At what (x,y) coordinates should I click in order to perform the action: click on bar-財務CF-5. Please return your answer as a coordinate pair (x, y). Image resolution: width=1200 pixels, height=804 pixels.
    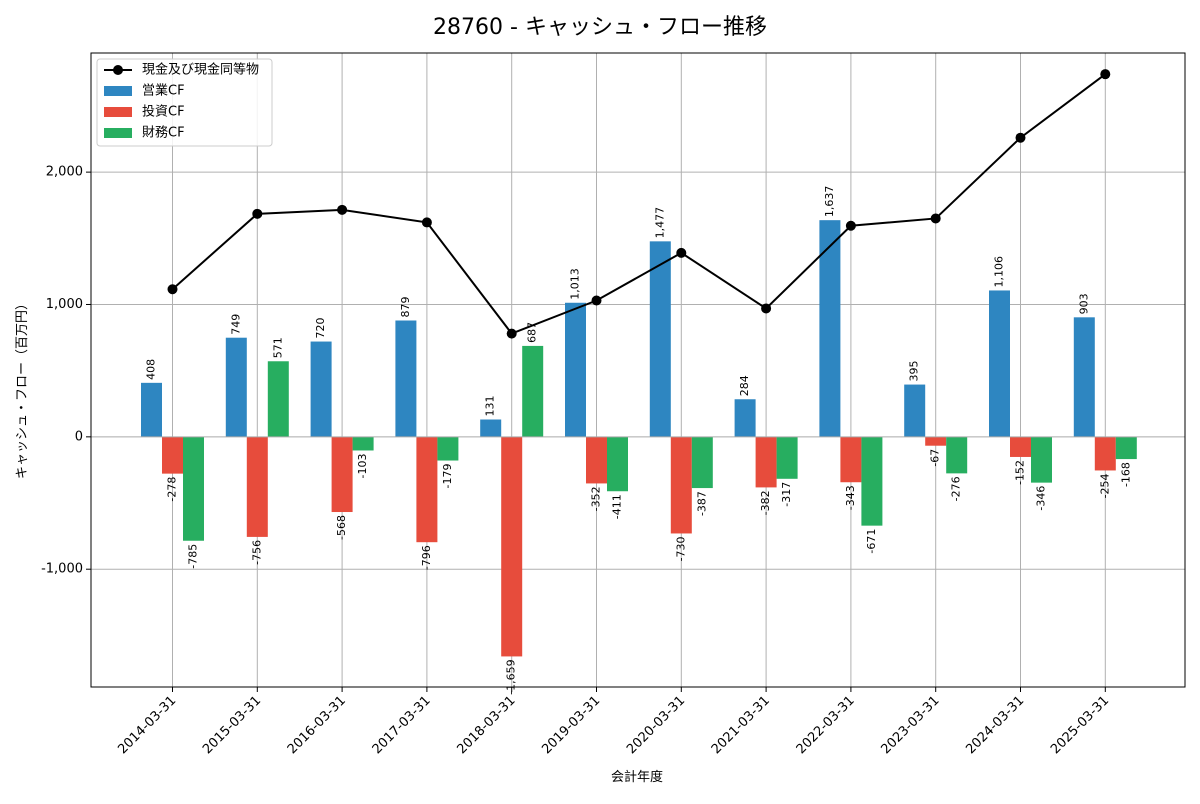
    Looking at the image, I should click on (617, 464).